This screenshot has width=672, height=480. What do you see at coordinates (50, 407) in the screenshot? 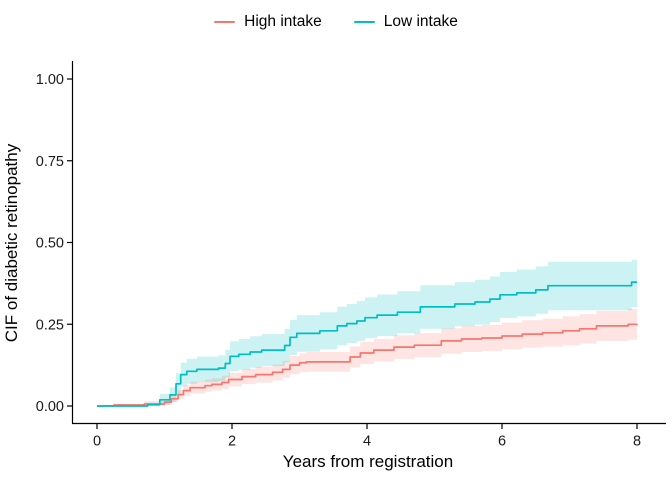
I see `y-tick-label: 0.00` at bounding box center [50, 407].